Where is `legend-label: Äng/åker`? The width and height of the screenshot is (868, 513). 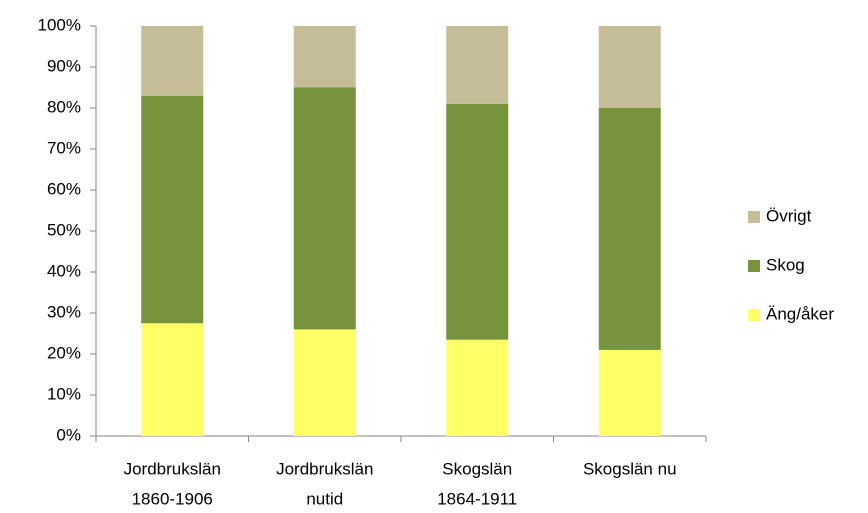
legend-label: Äng/åker is located at coordinates (800, 313).